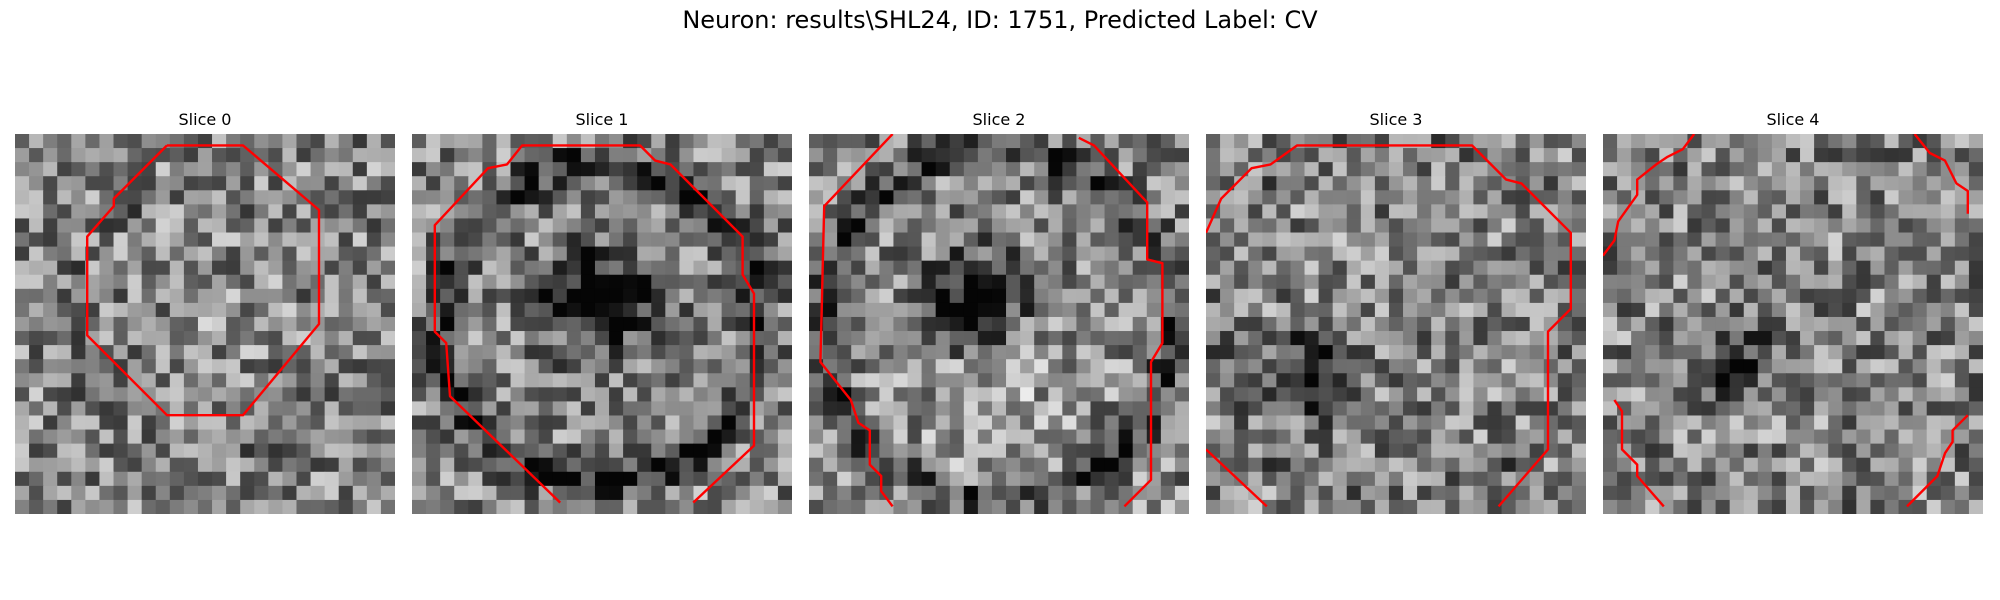 This screenshot has width=2000, height=600. I want to click on slice-panel-1: Slice 1, so click(602, 311).